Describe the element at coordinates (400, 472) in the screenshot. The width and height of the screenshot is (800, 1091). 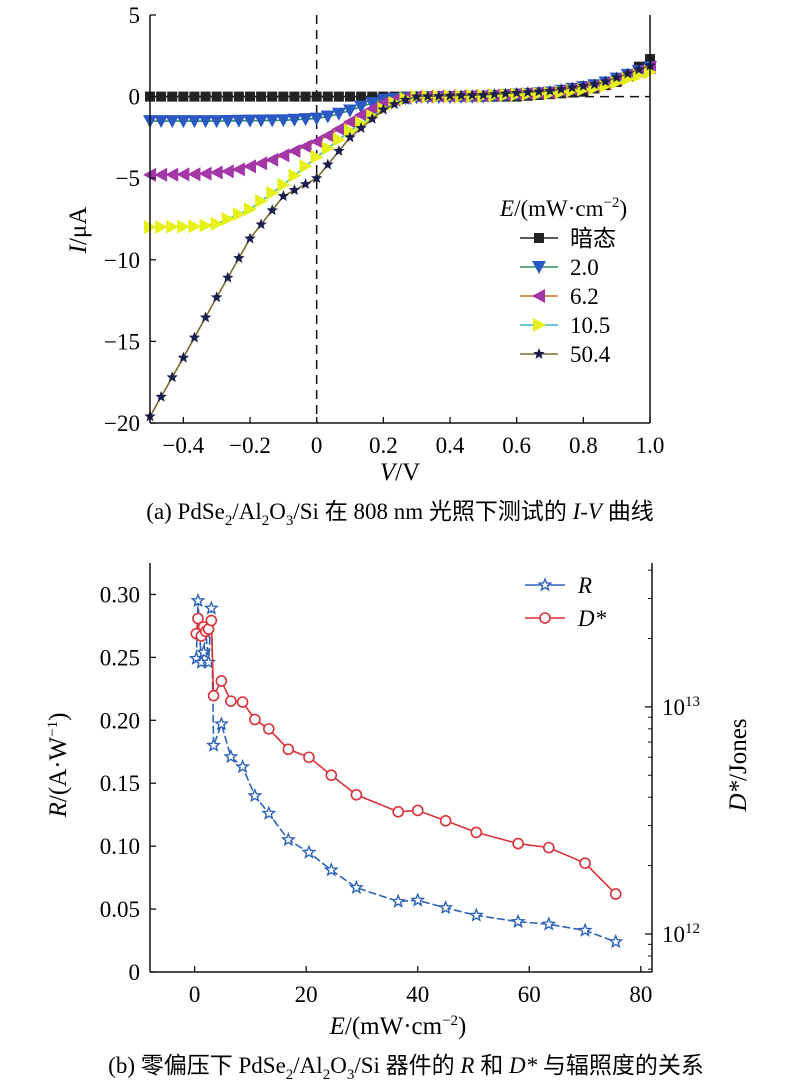
I see `iv-x-axis-label: V/V` at that location.